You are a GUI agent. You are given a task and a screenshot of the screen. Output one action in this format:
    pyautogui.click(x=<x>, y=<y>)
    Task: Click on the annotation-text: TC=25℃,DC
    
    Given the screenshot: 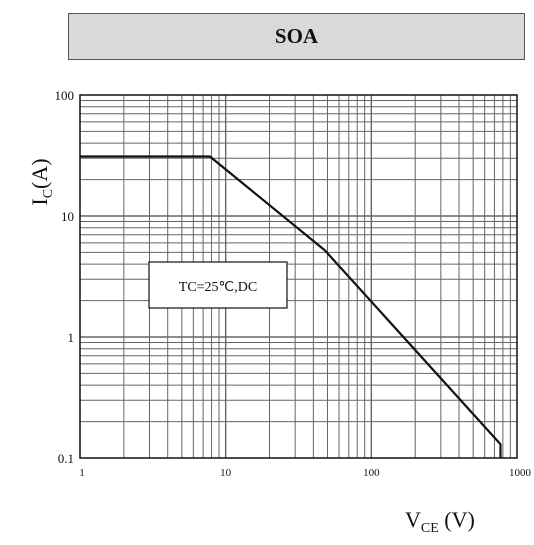 What is the action you would take?
    pyautogui.click(x=218, y=287)
    